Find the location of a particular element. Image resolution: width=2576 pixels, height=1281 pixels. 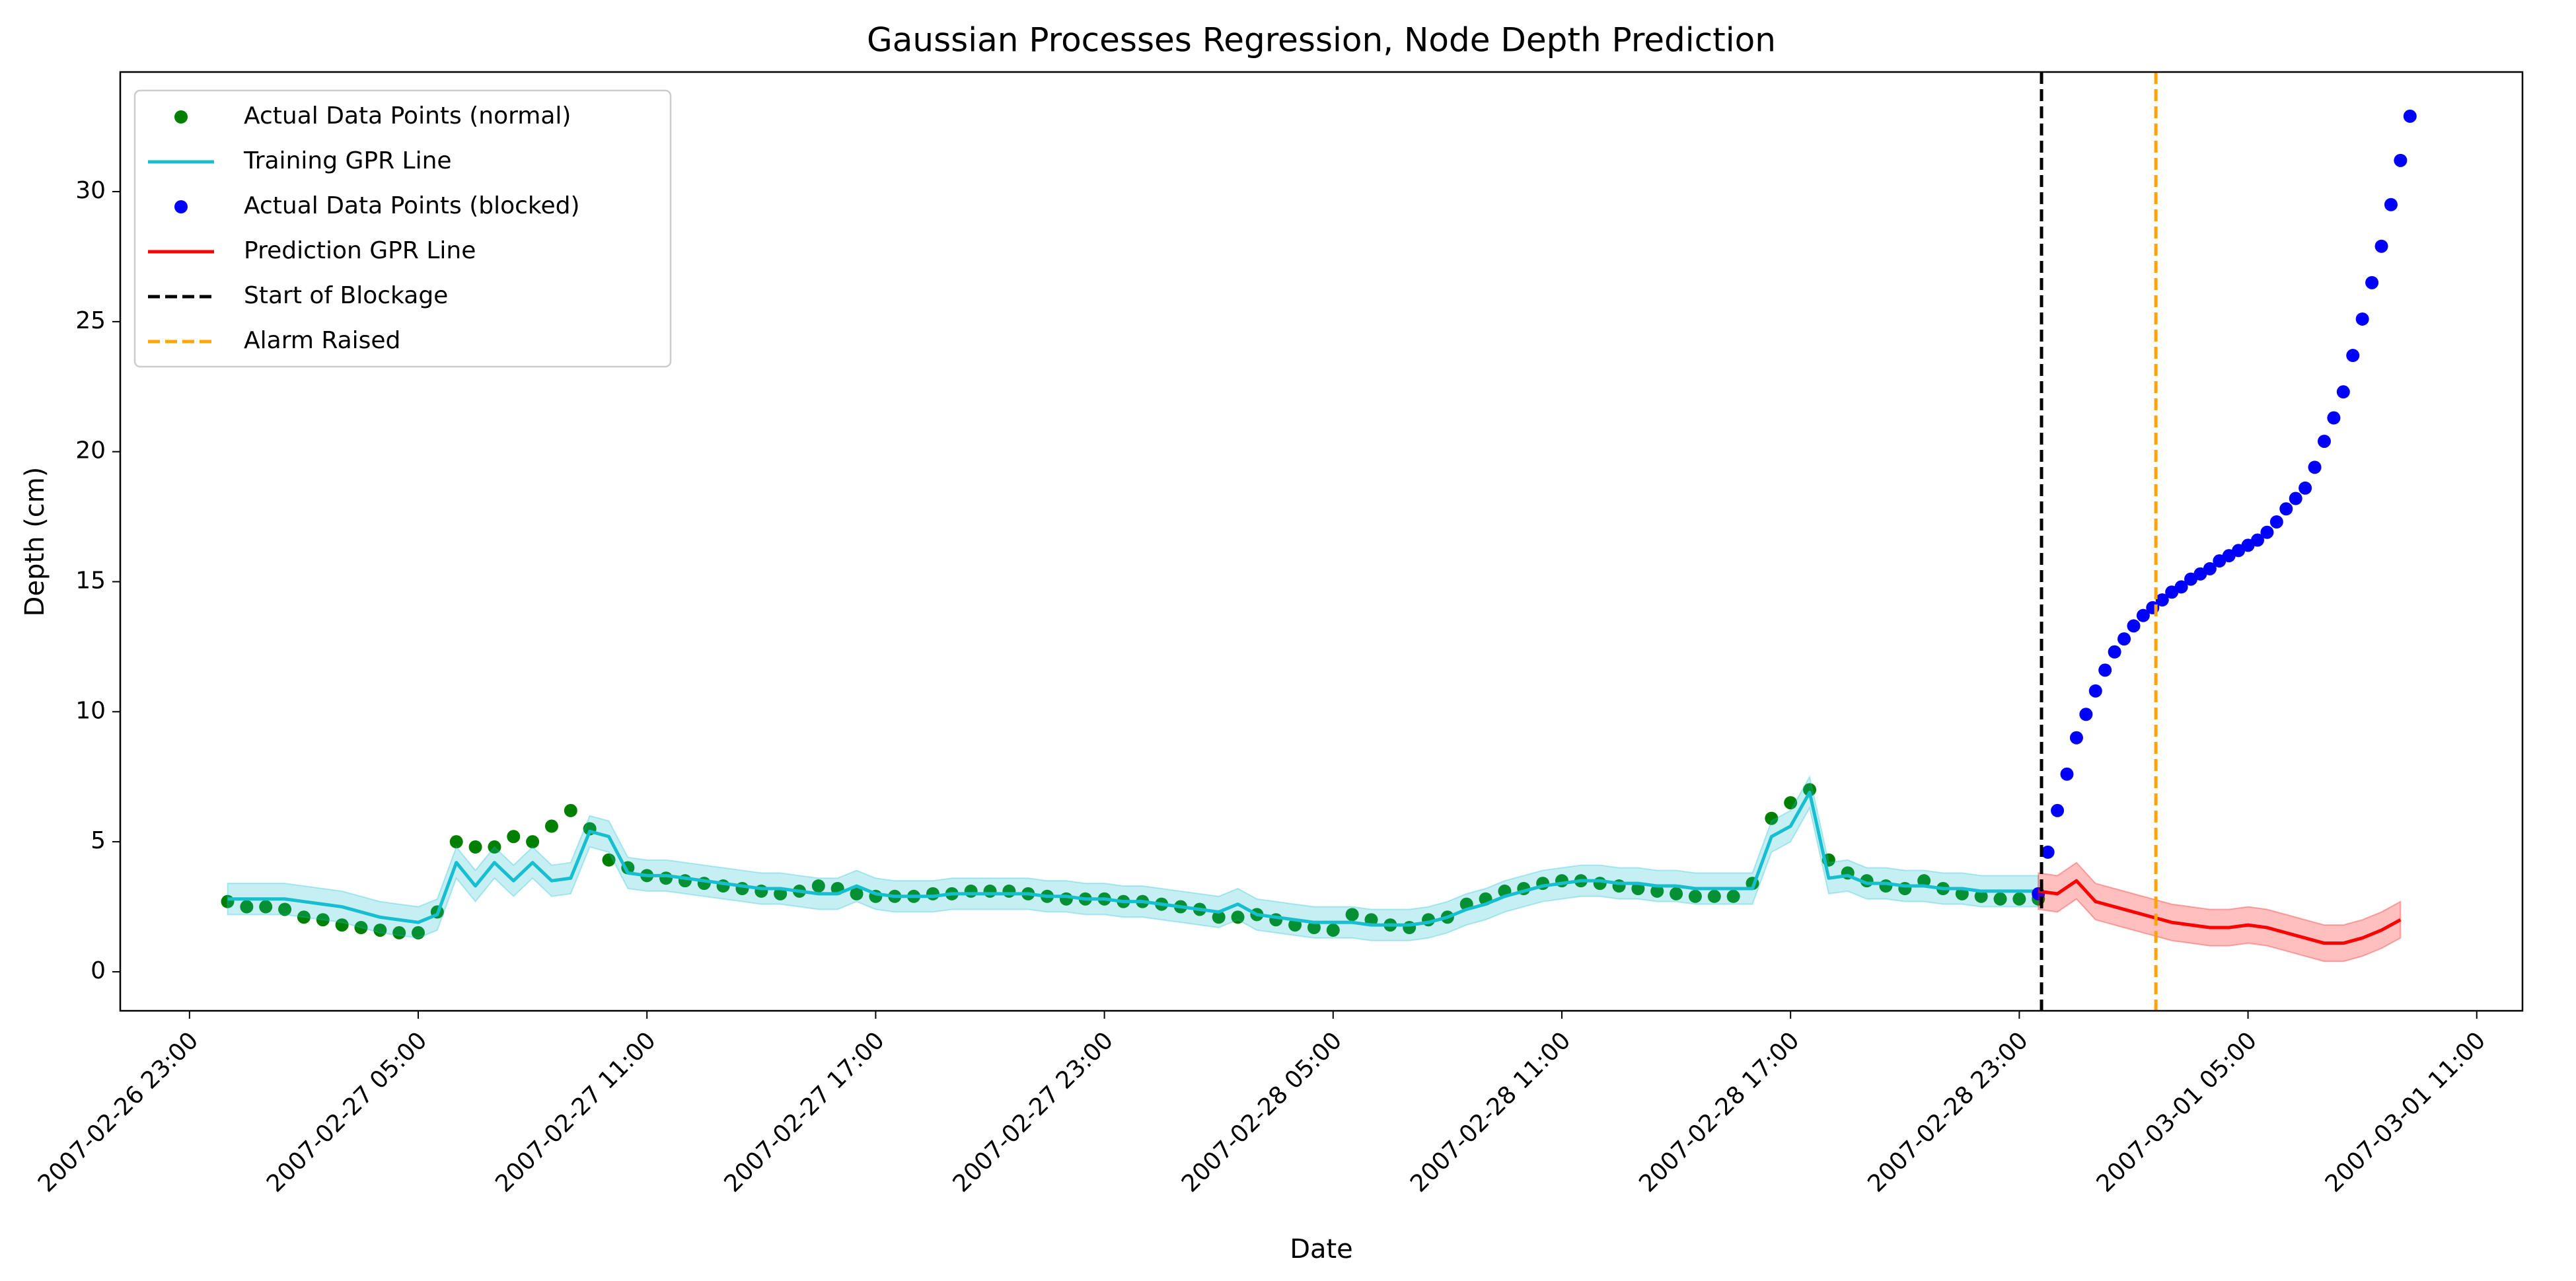

legend-label: Actual Data Points (normal) is located at coordinates (407, 115).